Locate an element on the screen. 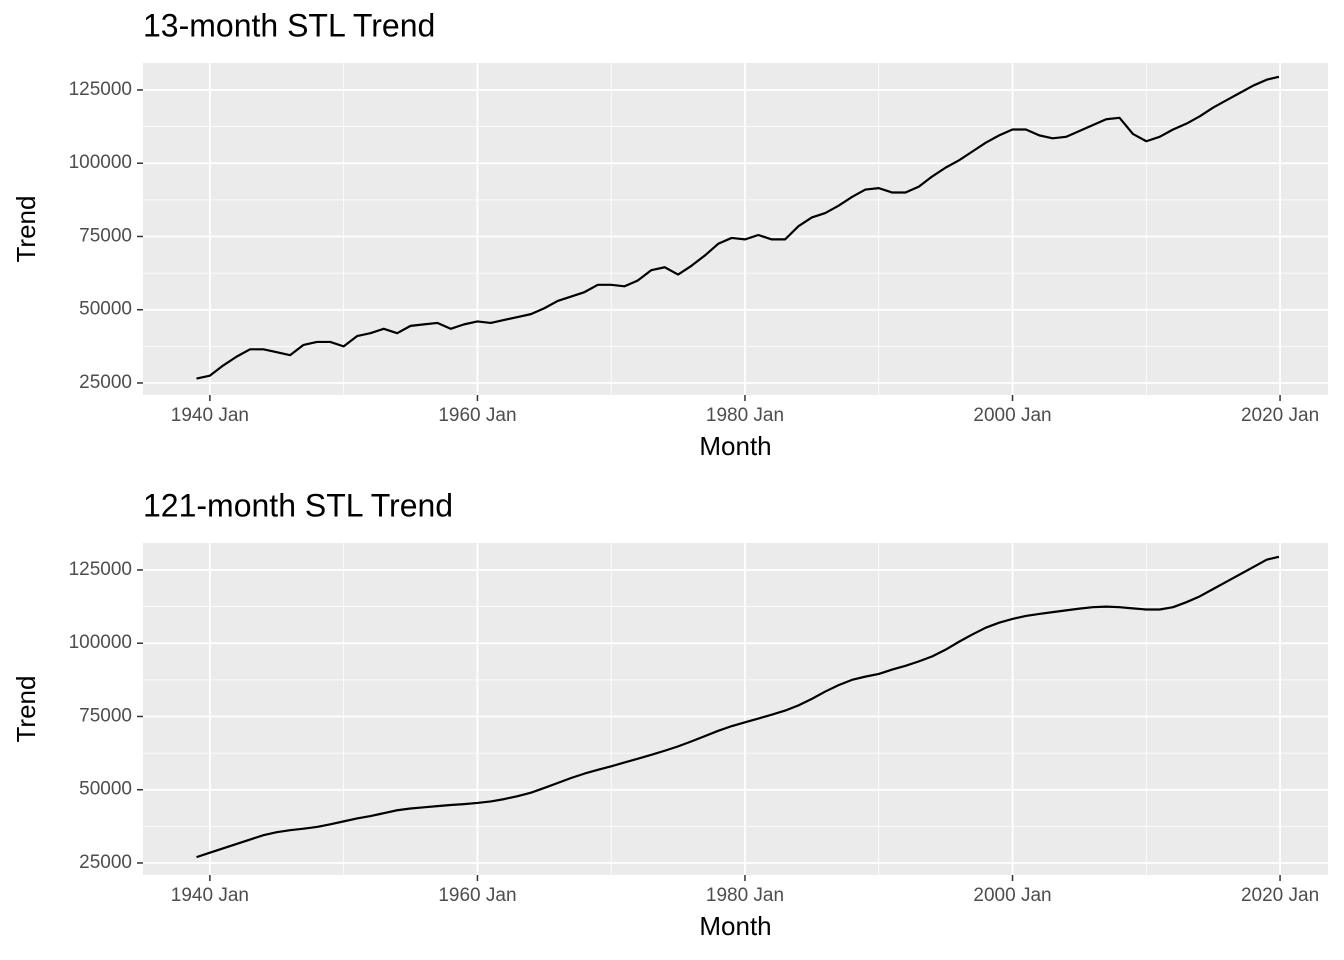  chart-title: 121-month STL Trend is located at coordinates (298, 505).